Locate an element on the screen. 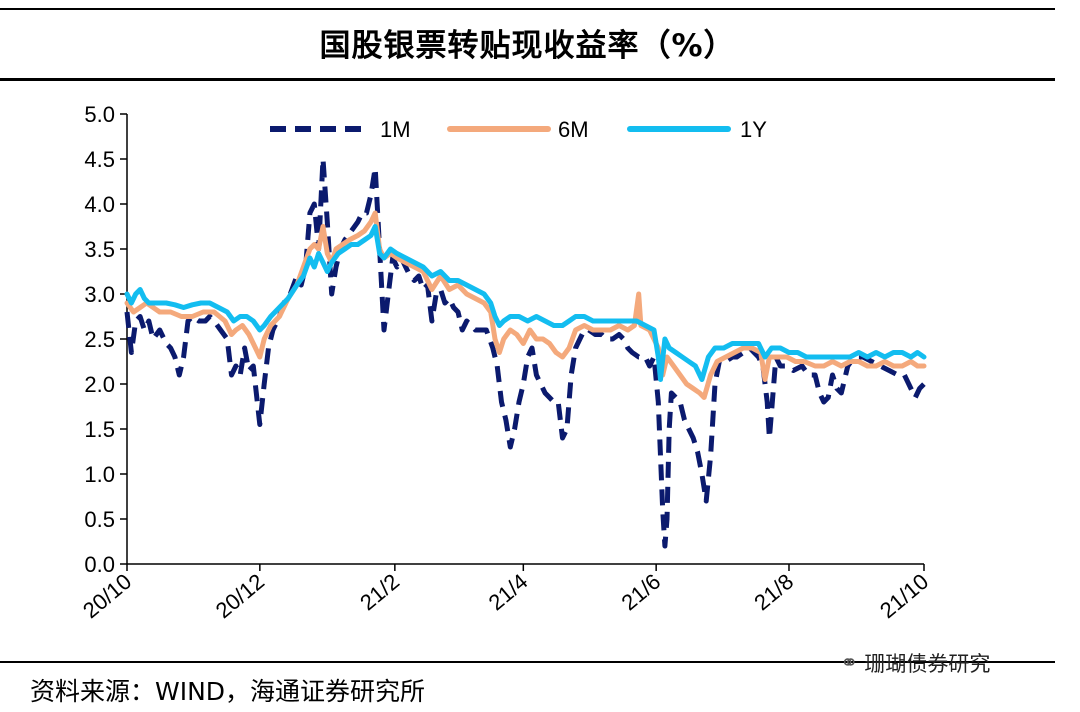 This screenshot has width=1080, height=712. source-note: 资料来源：WIND，海通证券研究所 is located at coordinates (228, 691).